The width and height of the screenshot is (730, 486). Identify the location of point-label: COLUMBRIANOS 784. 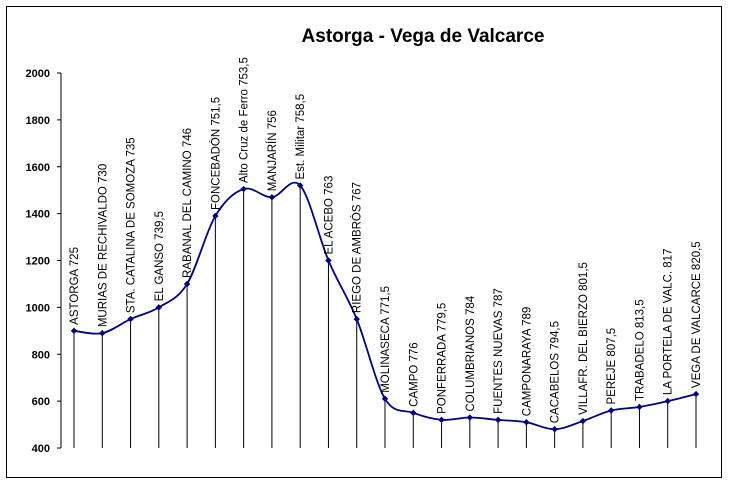
(471, 353).